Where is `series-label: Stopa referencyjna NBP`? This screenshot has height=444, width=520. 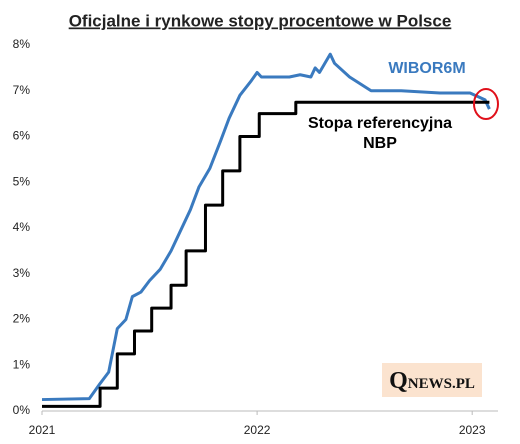
series-label: Stopa referencyjna NBP is located at coordinates (380, 133).